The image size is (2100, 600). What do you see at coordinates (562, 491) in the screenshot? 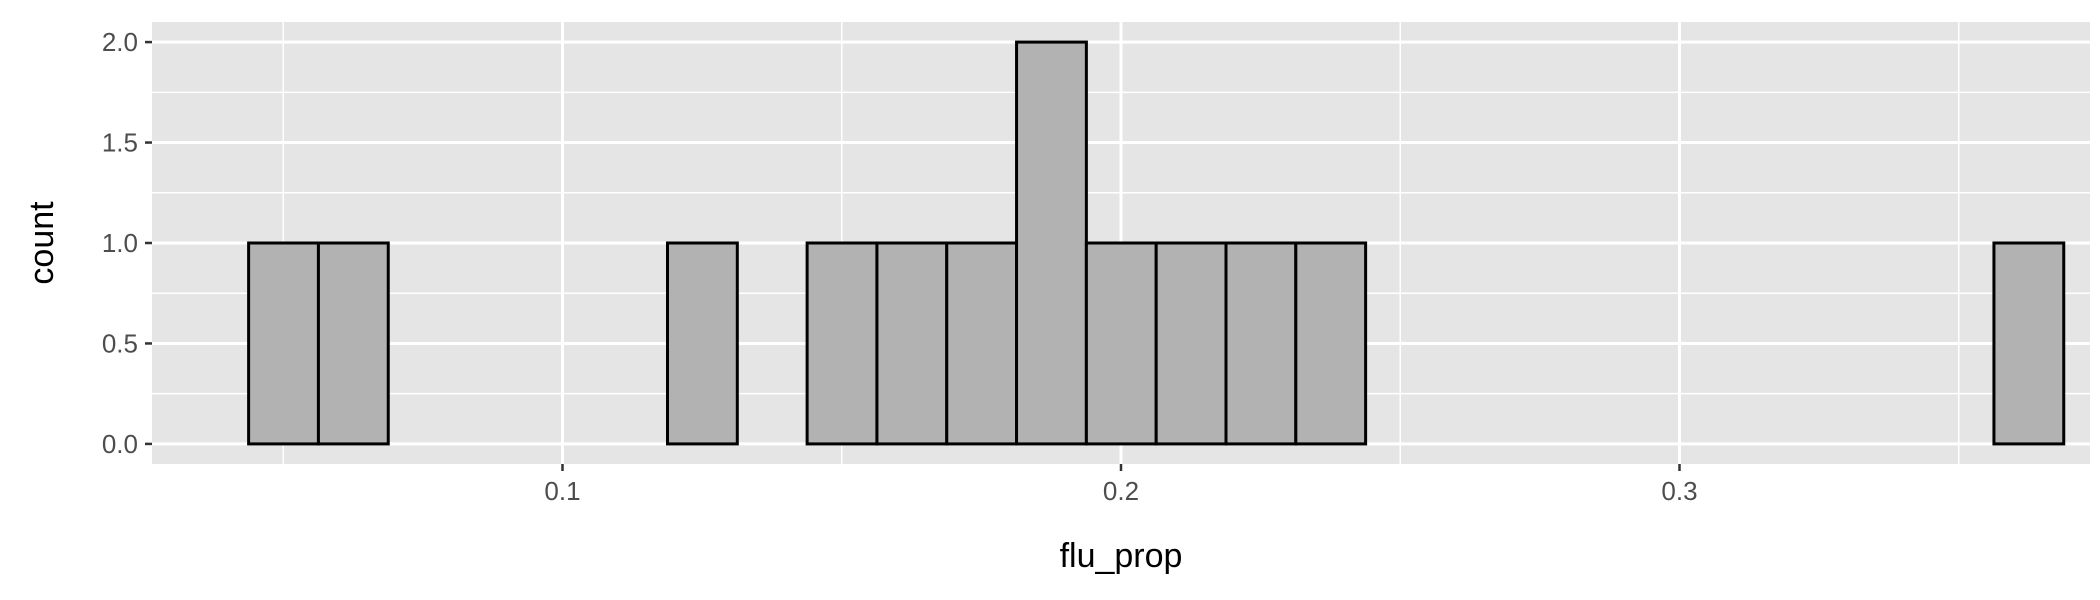
I see `x-tick-label-0: 0.1` at bounding box center [562, 491].